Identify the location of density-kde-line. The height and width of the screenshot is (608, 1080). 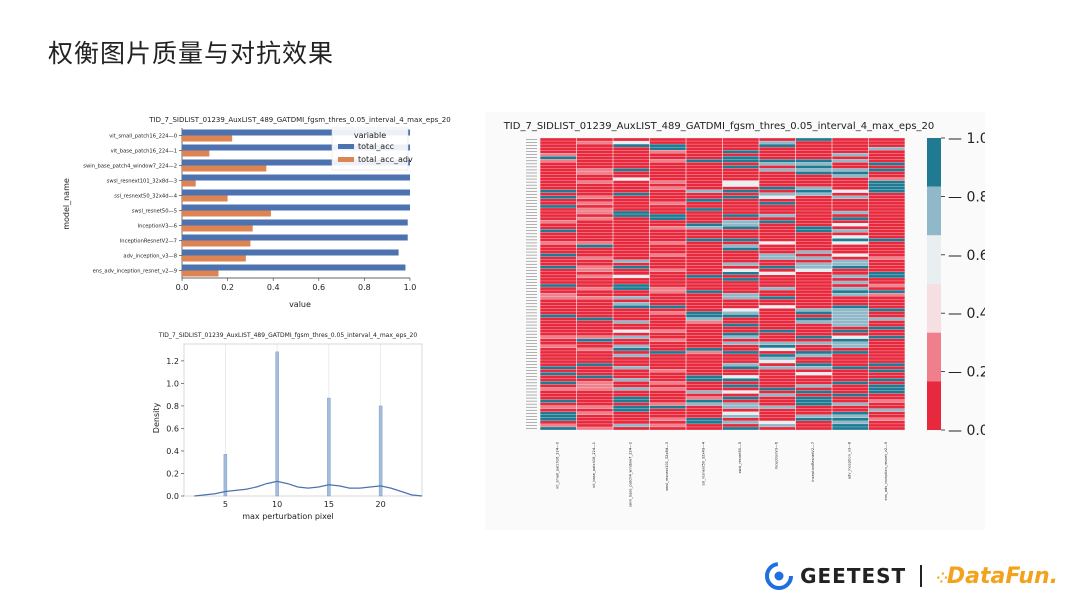
(308, 488).